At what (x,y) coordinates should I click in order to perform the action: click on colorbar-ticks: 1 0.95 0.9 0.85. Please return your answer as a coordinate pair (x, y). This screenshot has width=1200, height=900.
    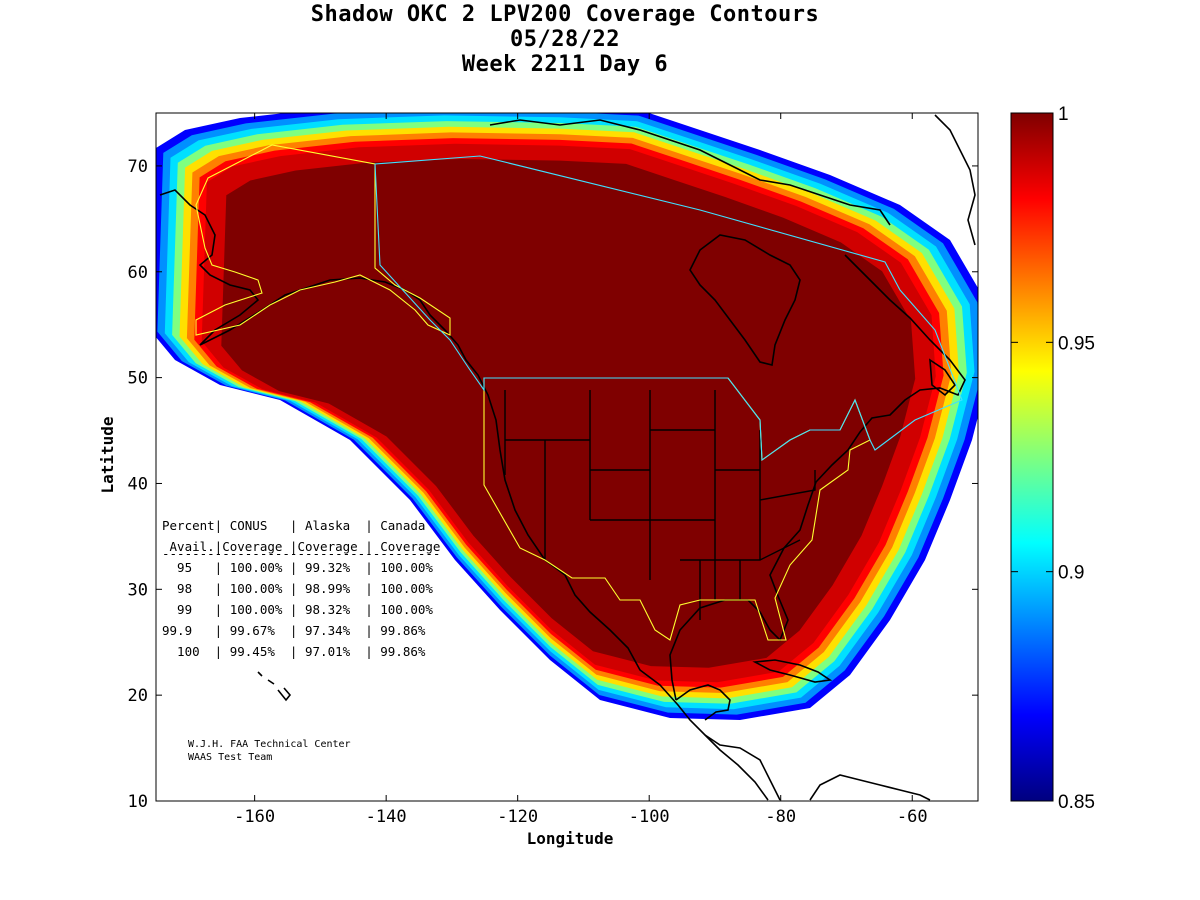
    Looking at the image, I should click on (1053, 458).